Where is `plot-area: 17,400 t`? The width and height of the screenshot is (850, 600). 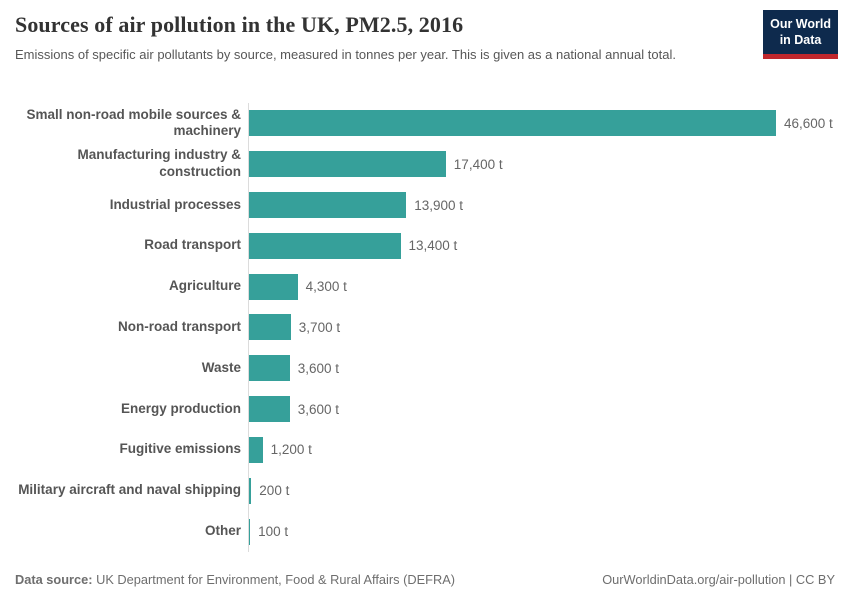 plot-area: 17,400 t is located at coordinates (541, 164).